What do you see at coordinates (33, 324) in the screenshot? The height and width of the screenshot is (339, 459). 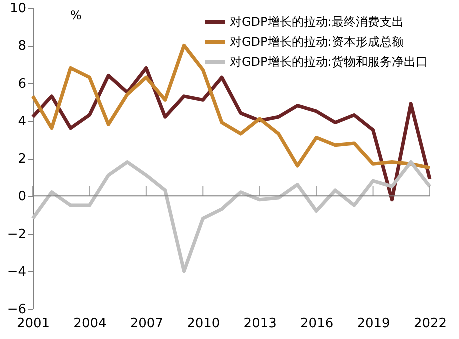 I see `x-tick-label: 2001` at bounding box center [33, 324].